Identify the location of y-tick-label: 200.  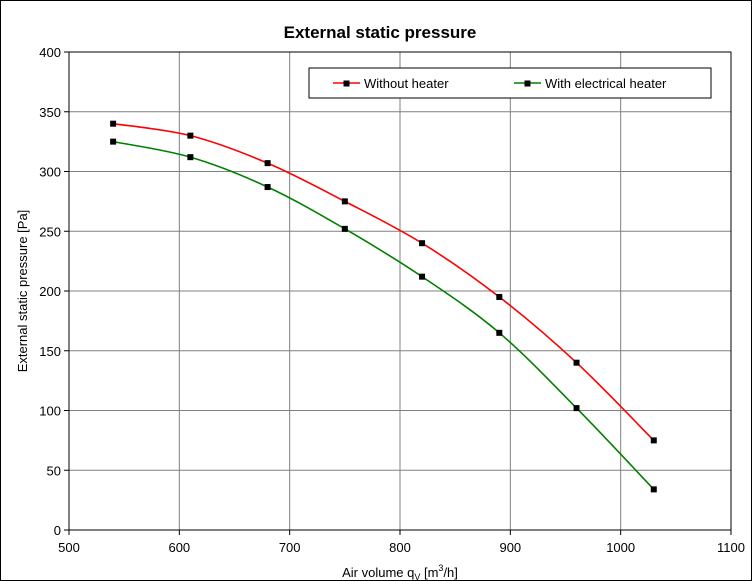
(50, 291).